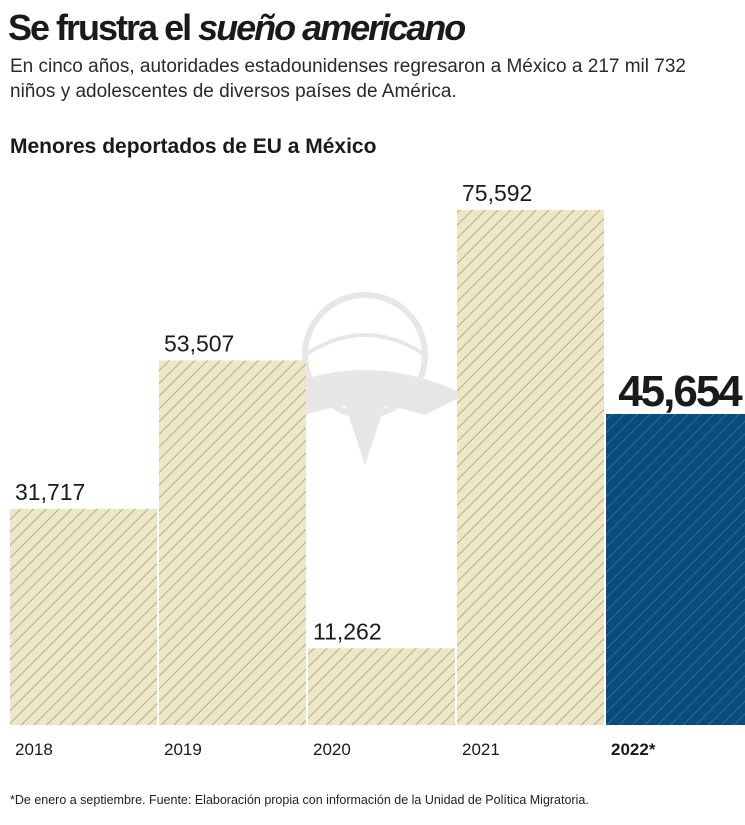  What do you see at coordinates (530, 467) in the screenshot?
I see `bar-2021` at bounding box center [530, 467].